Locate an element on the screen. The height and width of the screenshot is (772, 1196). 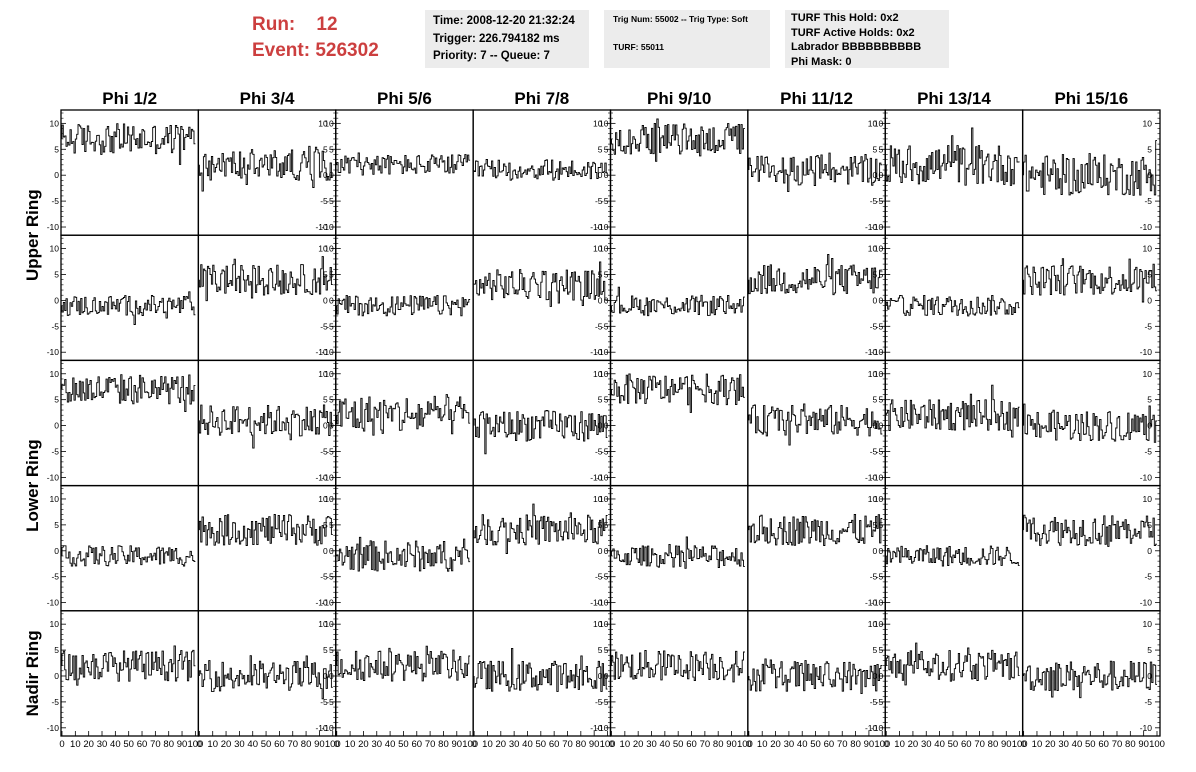
turf-active-holds-text: TURF Active Holds: 0x2 is located at coordinates (853, 32).